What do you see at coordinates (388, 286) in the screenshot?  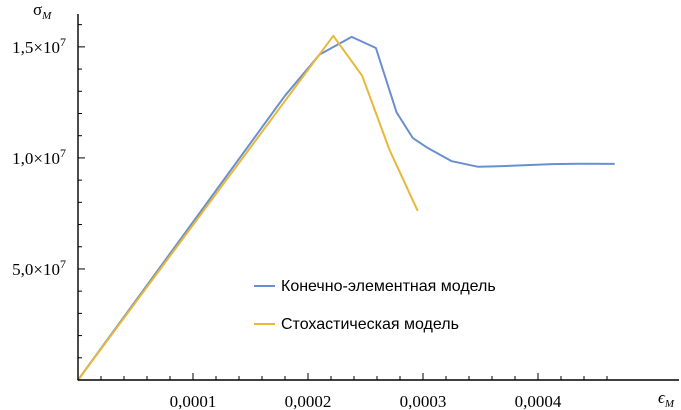 I see `legend-label: Конечно-элементная модель` at bounding box center [388, 286].